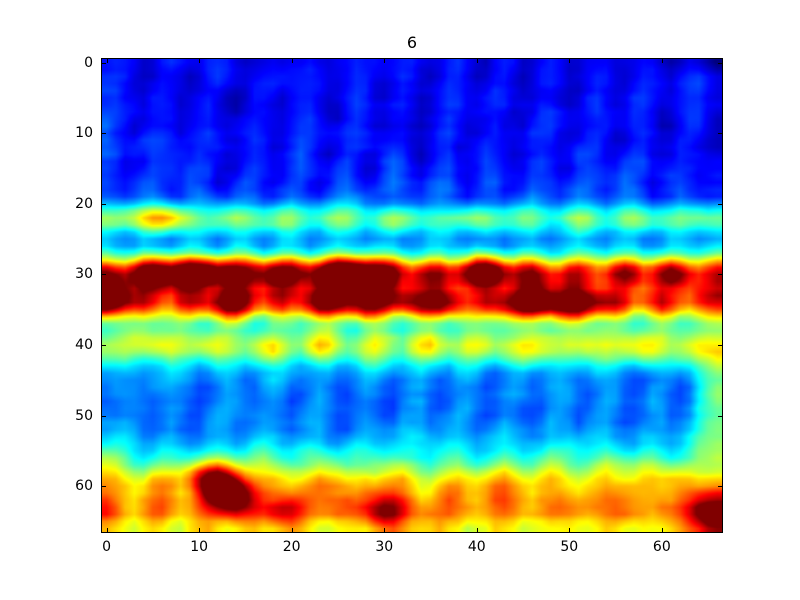 This screenshot has height=600, width=800. Describe the element at coordinates (412, 42) in the screenshot. I see `chart-title: 6` at that location.